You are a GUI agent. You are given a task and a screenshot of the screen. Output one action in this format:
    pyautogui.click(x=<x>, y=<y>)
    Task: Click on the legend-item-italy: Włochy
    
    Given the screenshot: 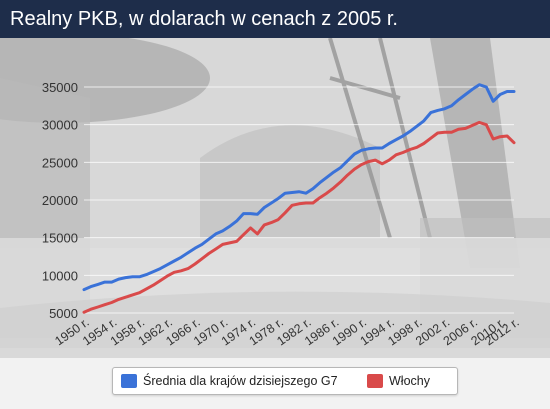 What is the action you would take?
    pyautogui.click(x=398, y=381)
    